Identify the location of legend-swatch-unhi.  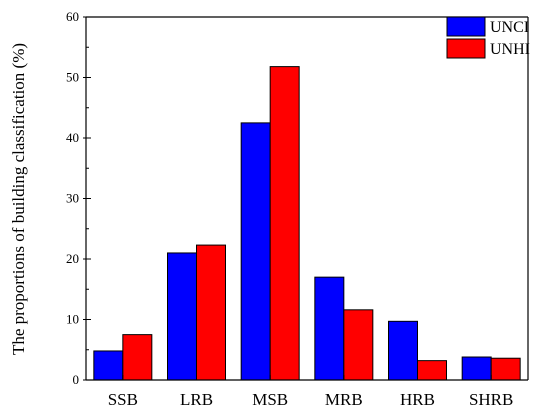
(466, 48).